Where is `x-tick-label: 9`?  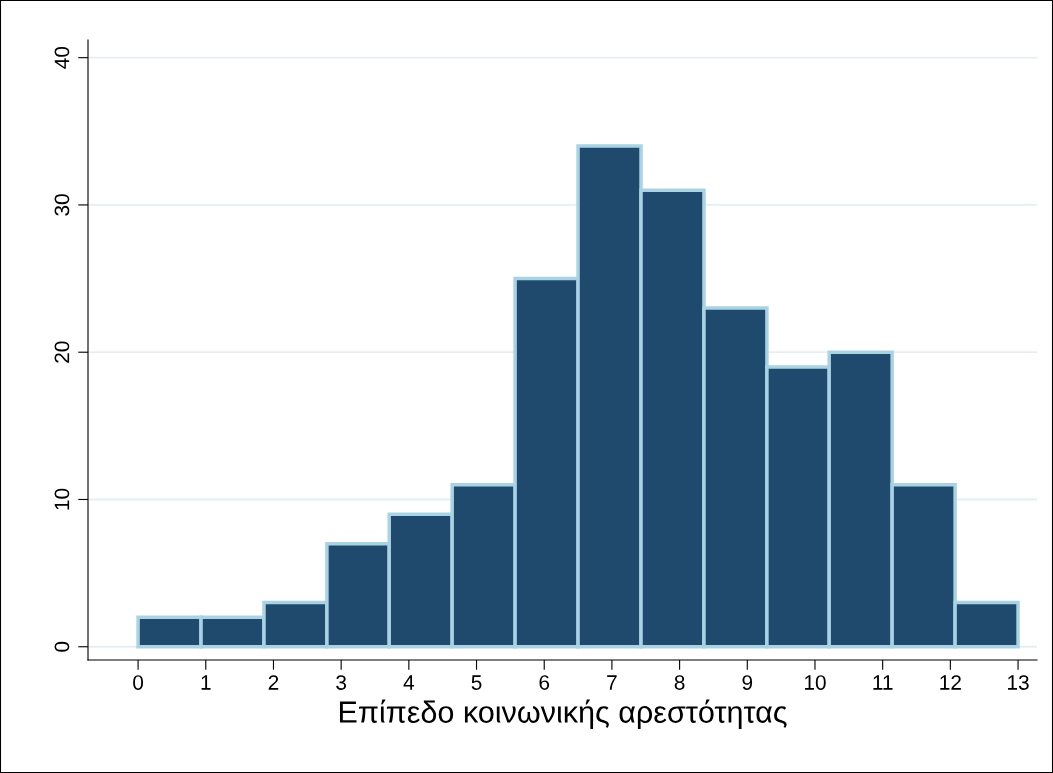 x-tick-label: 9 is located at coordinates (747, 682).